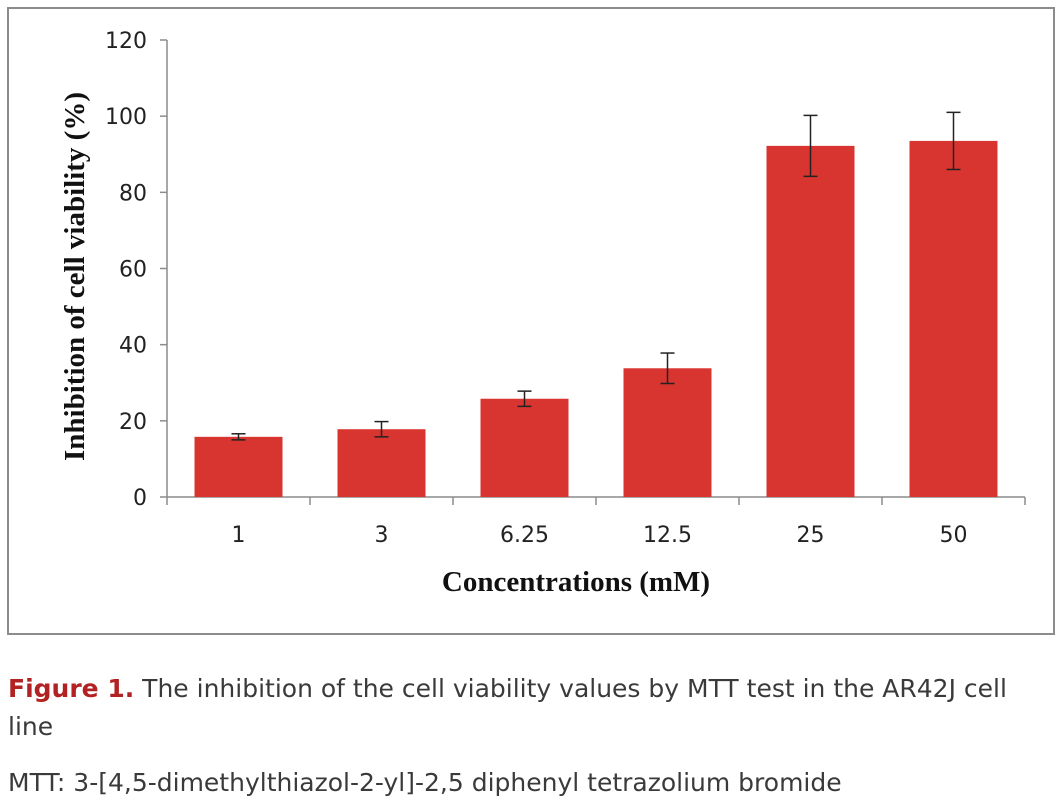 The image size is (1064, 808). Describe the element at coordinates (140, 498) in the screenshot. I see `y-tick-label: 0` at that location.